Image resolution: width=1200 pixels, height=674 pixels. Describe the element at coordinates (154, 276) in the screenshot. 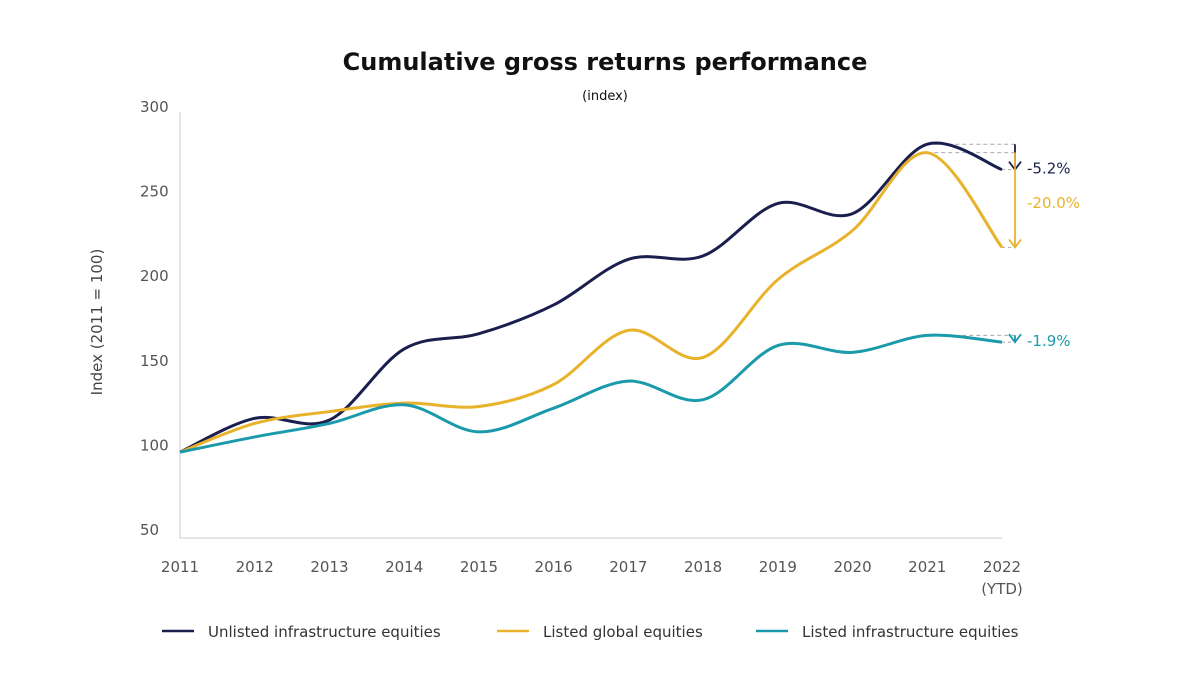

I see `y-tick-label: 200` at that location.